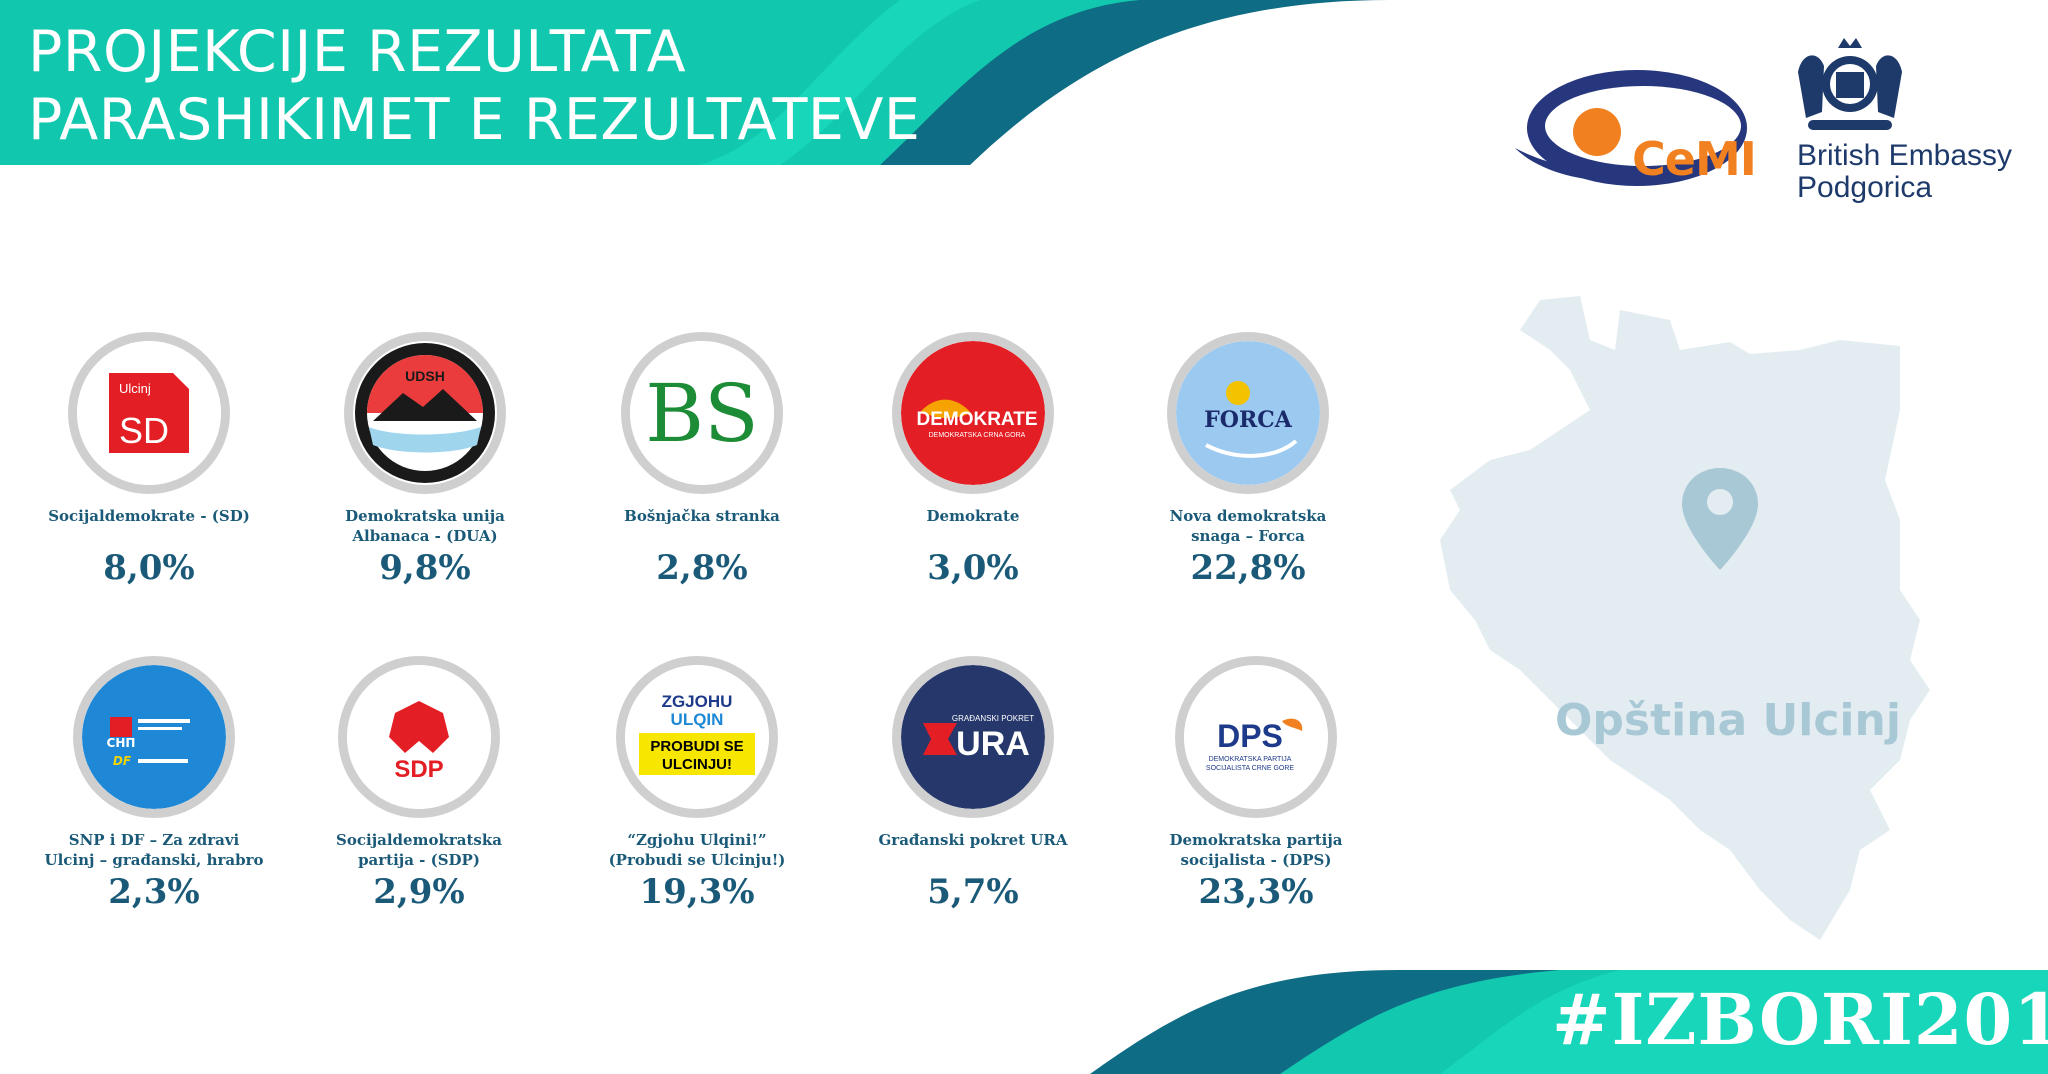  Describe the element at coordinates (122, 761) in the screenshot. I see `df-logo-text: DF` at that location.